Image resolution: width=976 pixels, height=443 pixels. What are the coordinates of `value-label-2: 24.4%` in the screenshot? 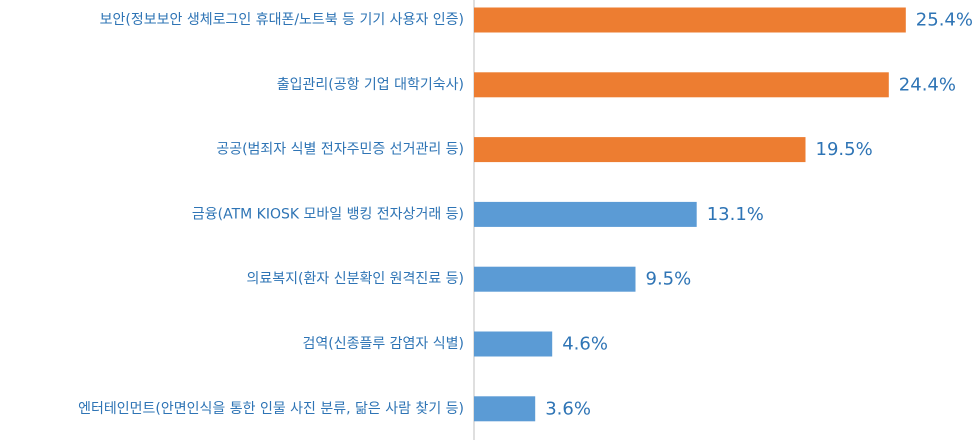 It's located at (927, 84).